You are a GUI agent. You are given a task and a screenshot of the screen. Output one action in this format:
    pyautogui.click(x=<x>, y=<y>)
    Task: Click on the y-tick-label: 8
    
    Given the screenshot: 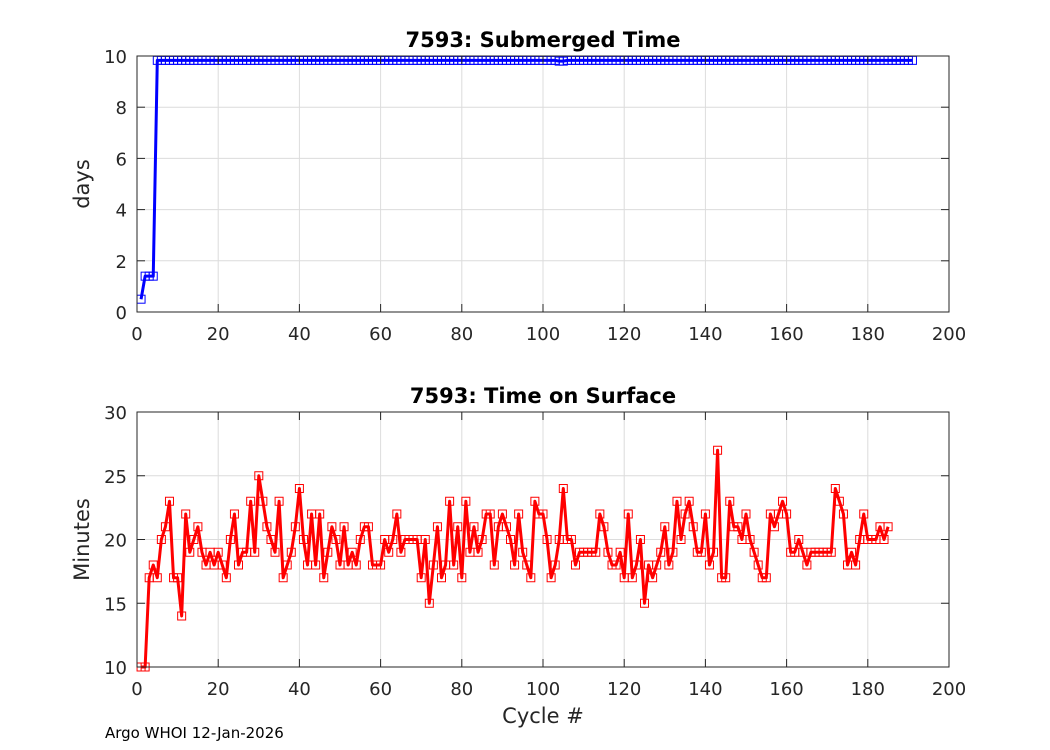 What is the action you would take?
    pyautogui.click(x=121, y=108)
    